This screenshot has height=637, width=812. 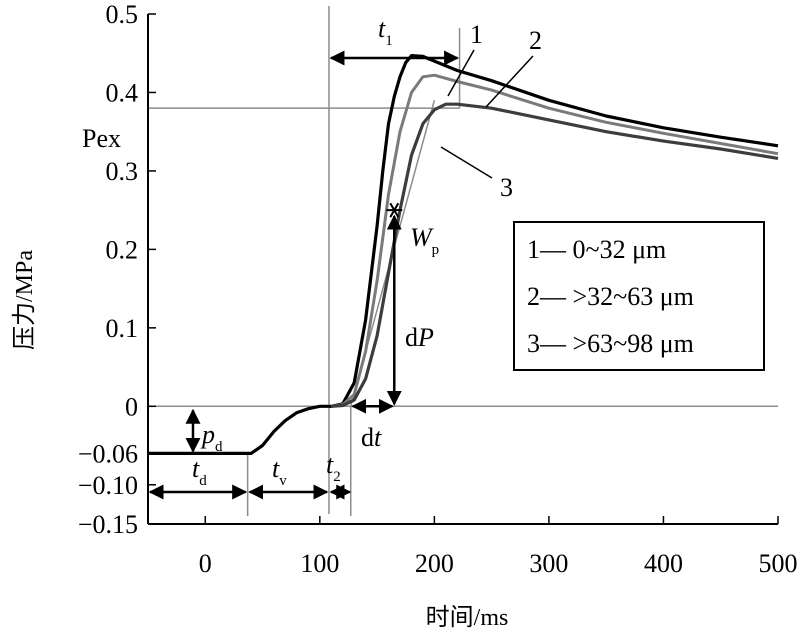 I want to click on x-tick-label: 200, so click(x=434, y=563).